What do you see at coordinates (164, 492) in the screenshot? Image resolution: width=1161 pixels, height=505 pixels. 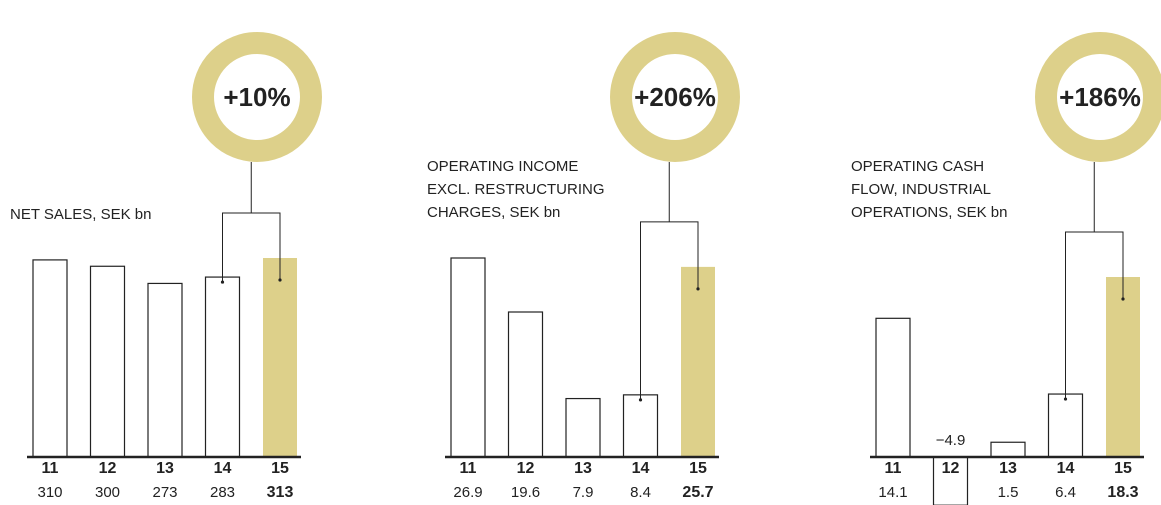 I see `value-label: 273` at bounding box center [164, 492].